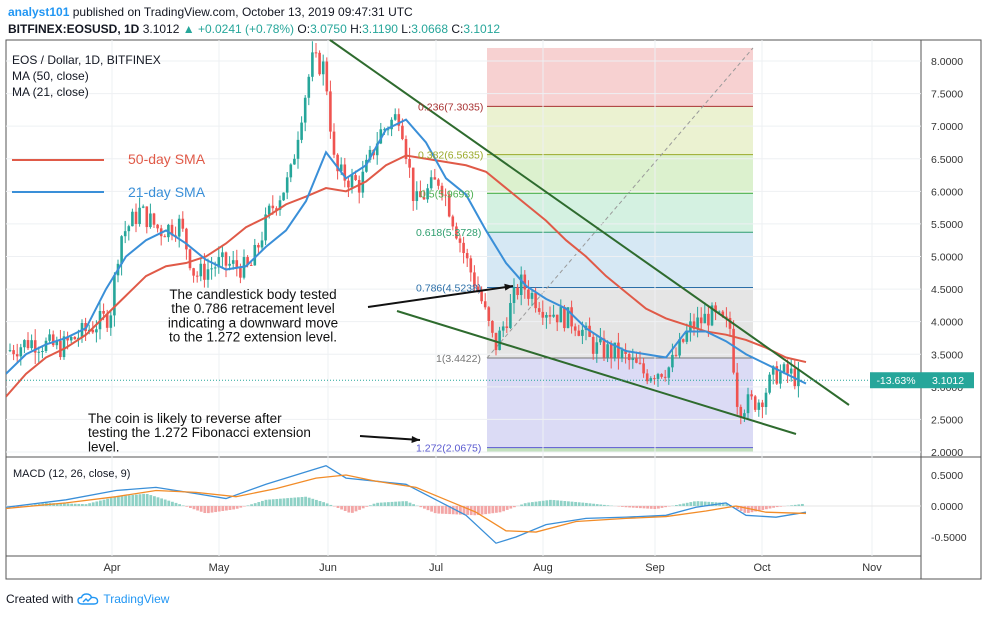 The image size is (987, 617). Describe the element at coordinates (947, 476) in the screenshot. I see `macd-tick-label: 0.5000` at that location.